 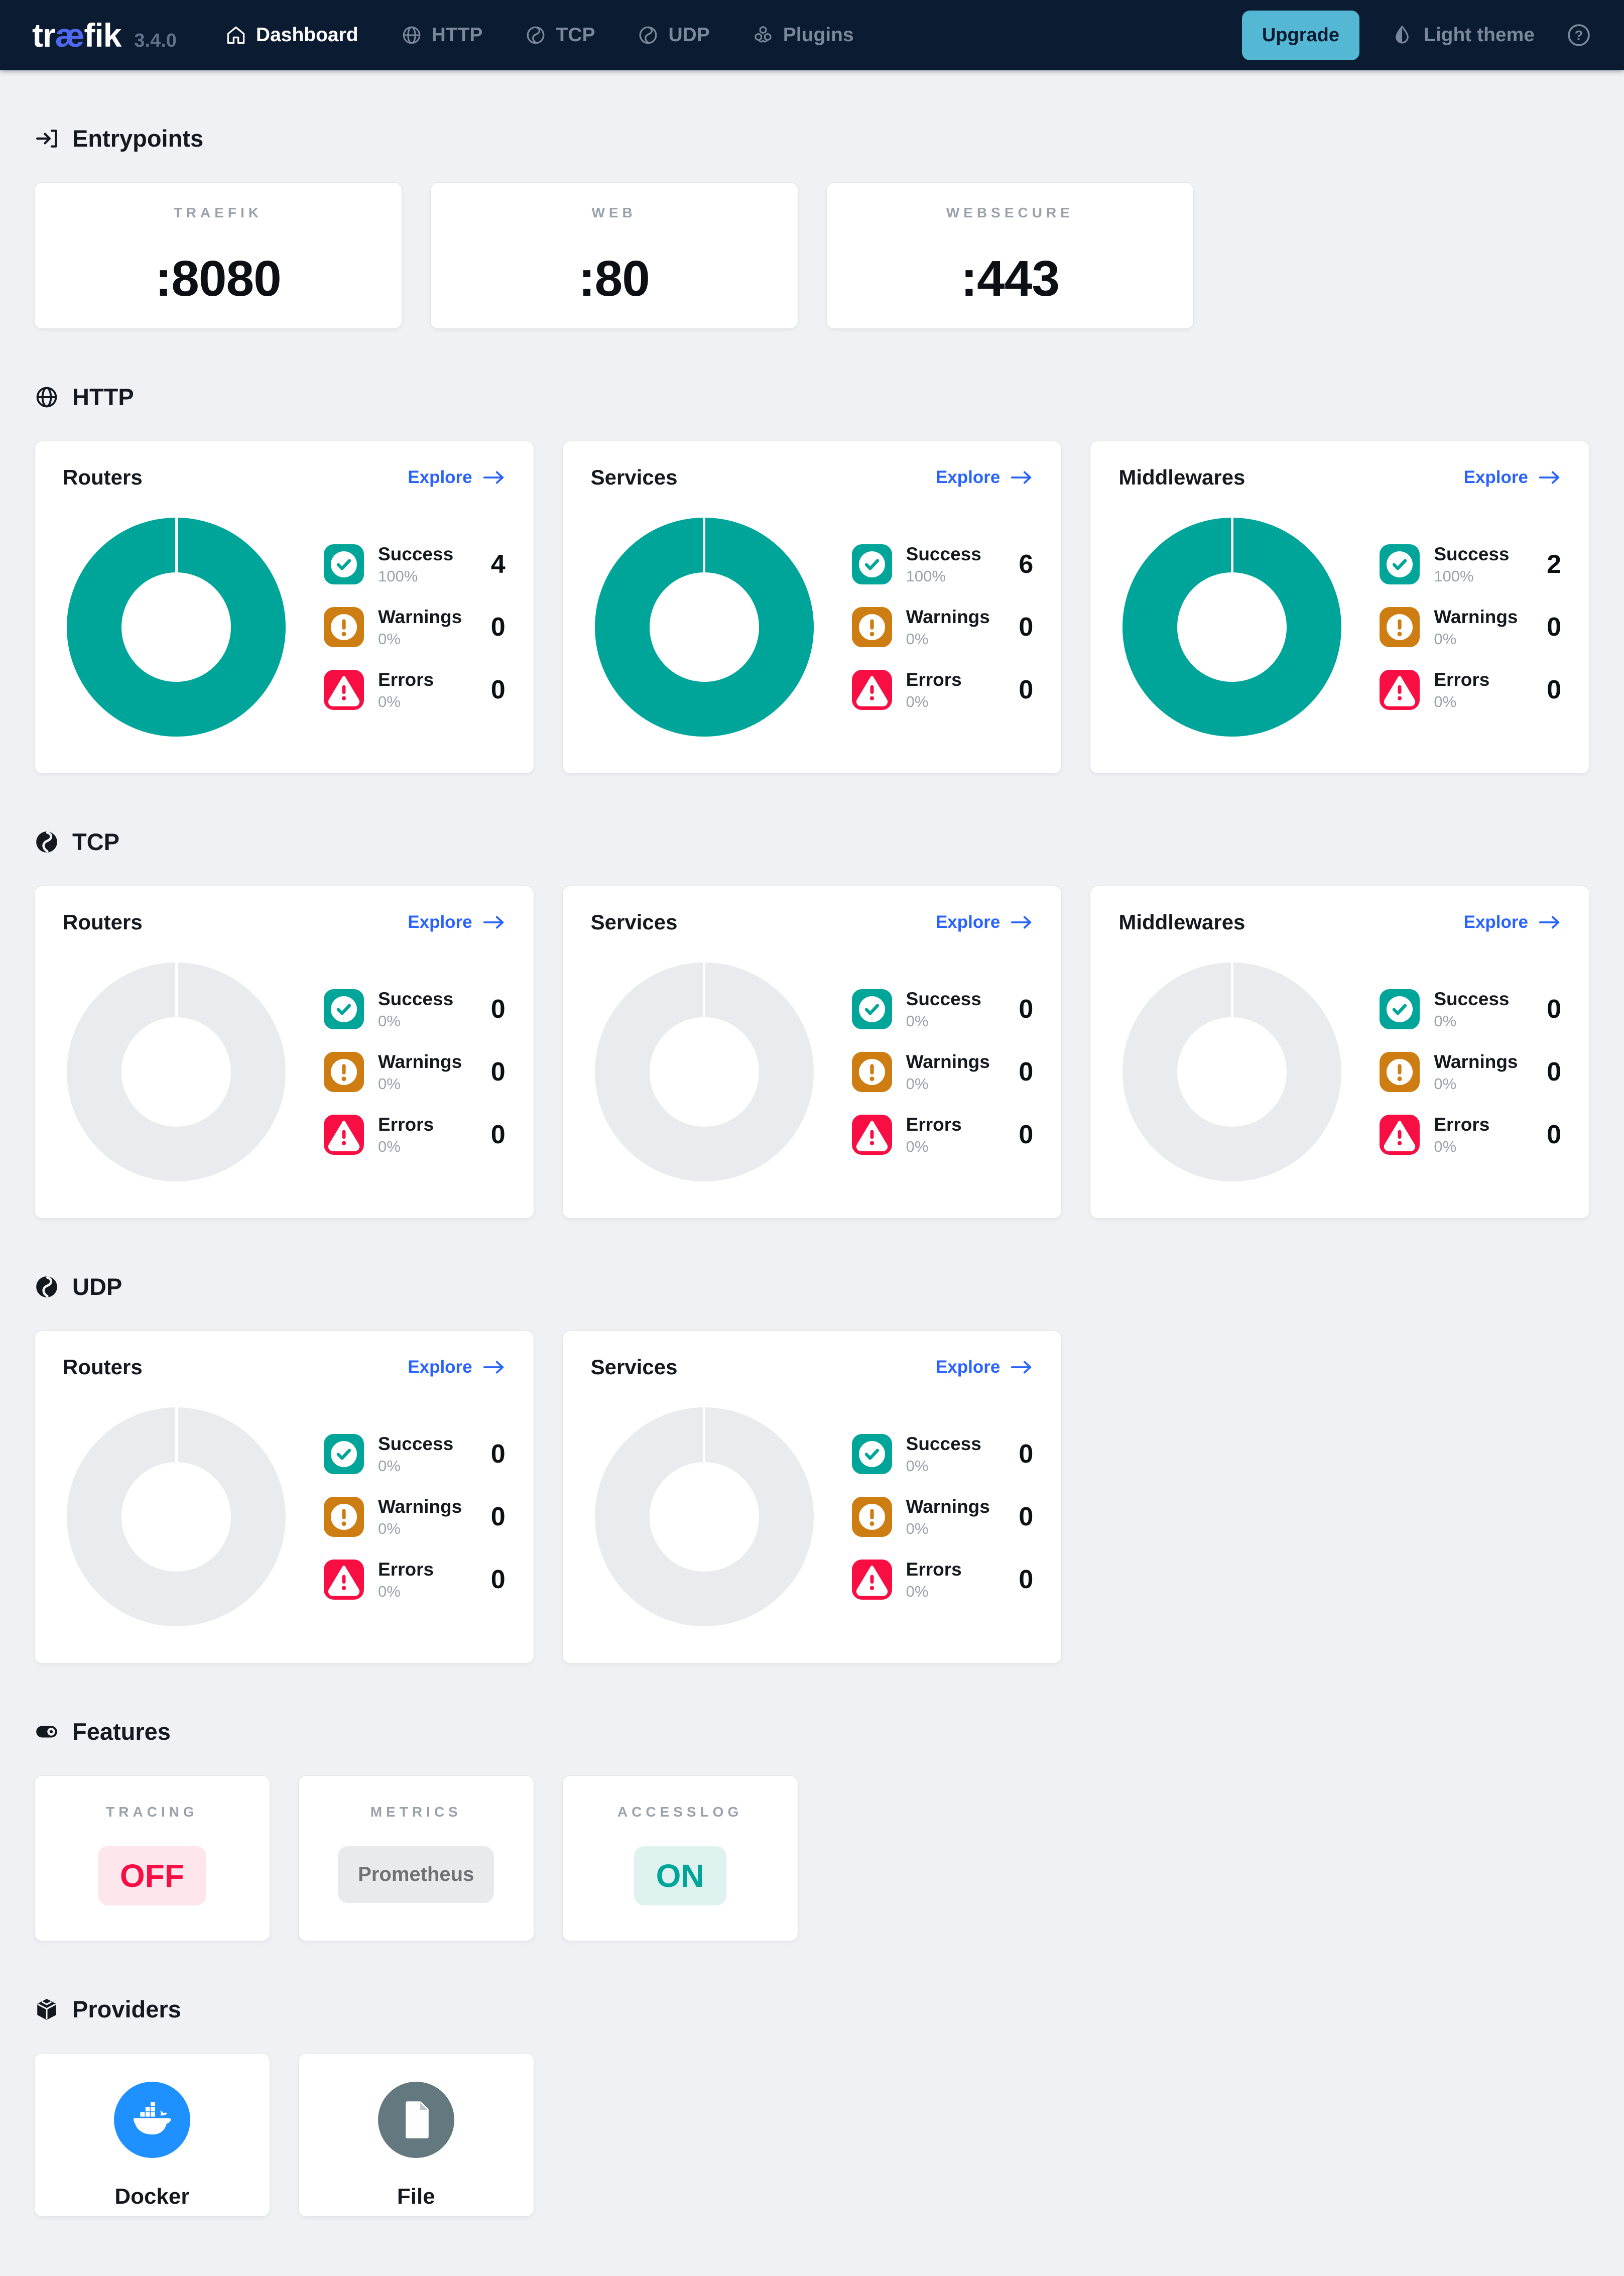 I want to click on section-title: UDP, so click(x=97, y=1286).